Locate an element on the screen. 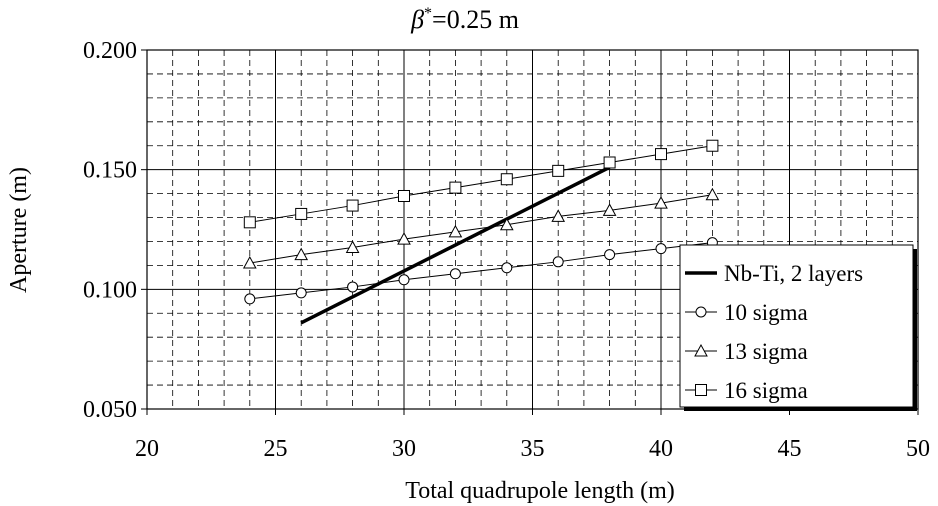 This screenshot has width=938, height=506. chart-title: β*=0.25 m is located at coordinates (464, 19).